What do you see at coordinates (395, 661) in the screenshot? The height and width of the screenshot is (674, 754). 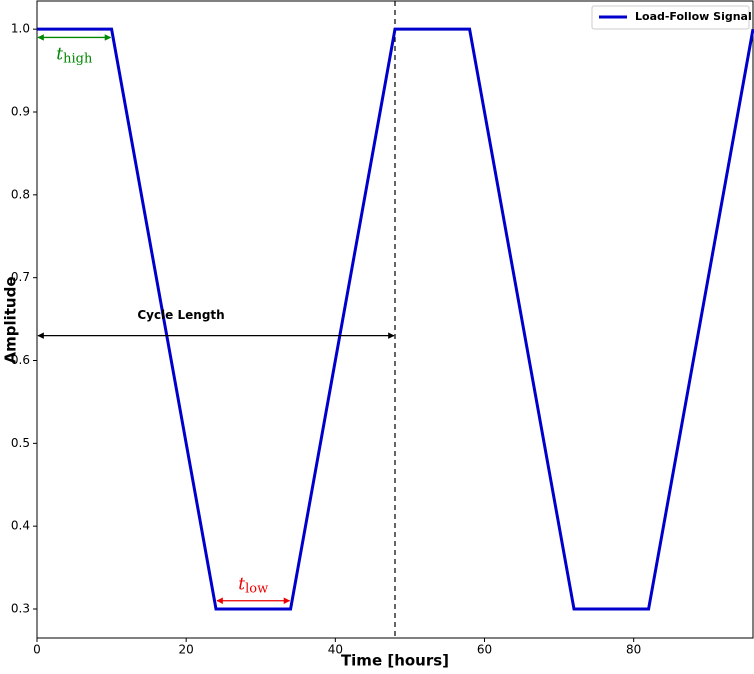 I see `x-axis-label: Time [hours]` at bounding box center [395, 661].